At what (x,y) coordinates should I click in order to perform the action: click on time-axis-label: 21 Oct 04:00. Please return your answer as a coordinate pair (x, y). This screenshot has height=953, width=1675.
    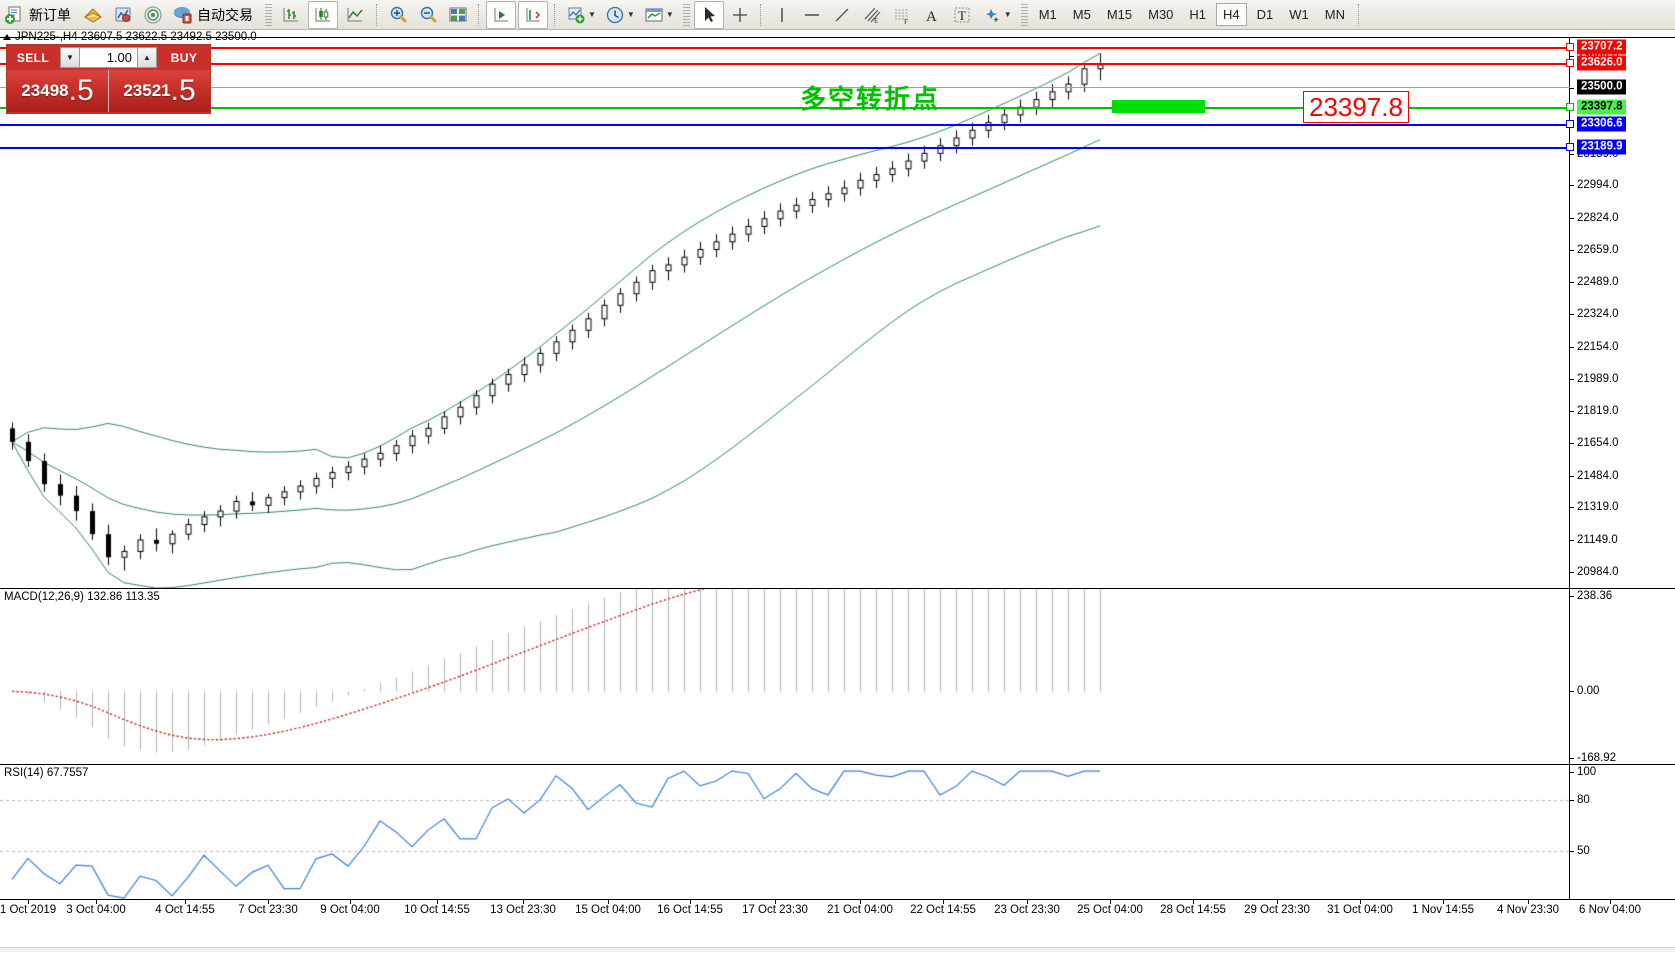
    Looking at the image, I should click on (860, 910).